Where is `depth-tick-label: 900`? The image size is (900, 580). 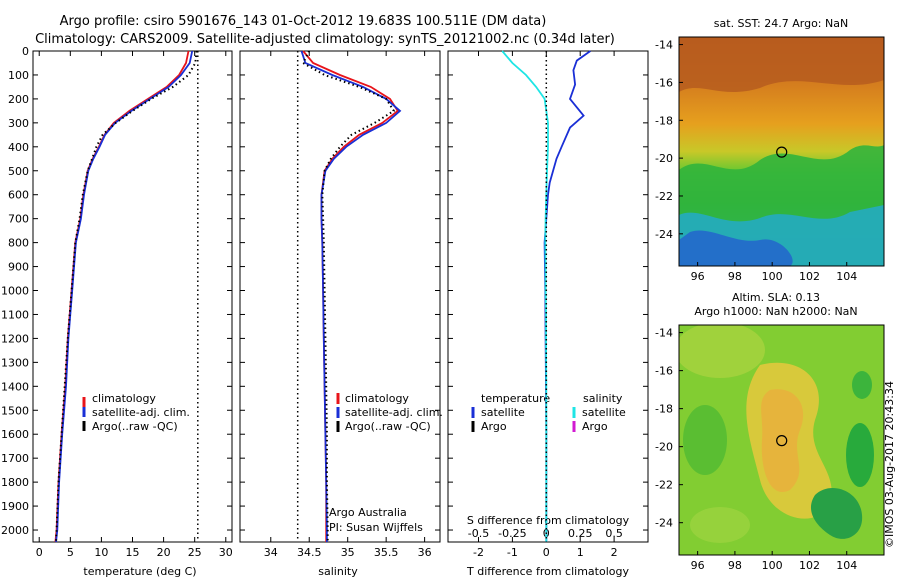
depth-tick-label: 900 is located at coordinates (18, 267).